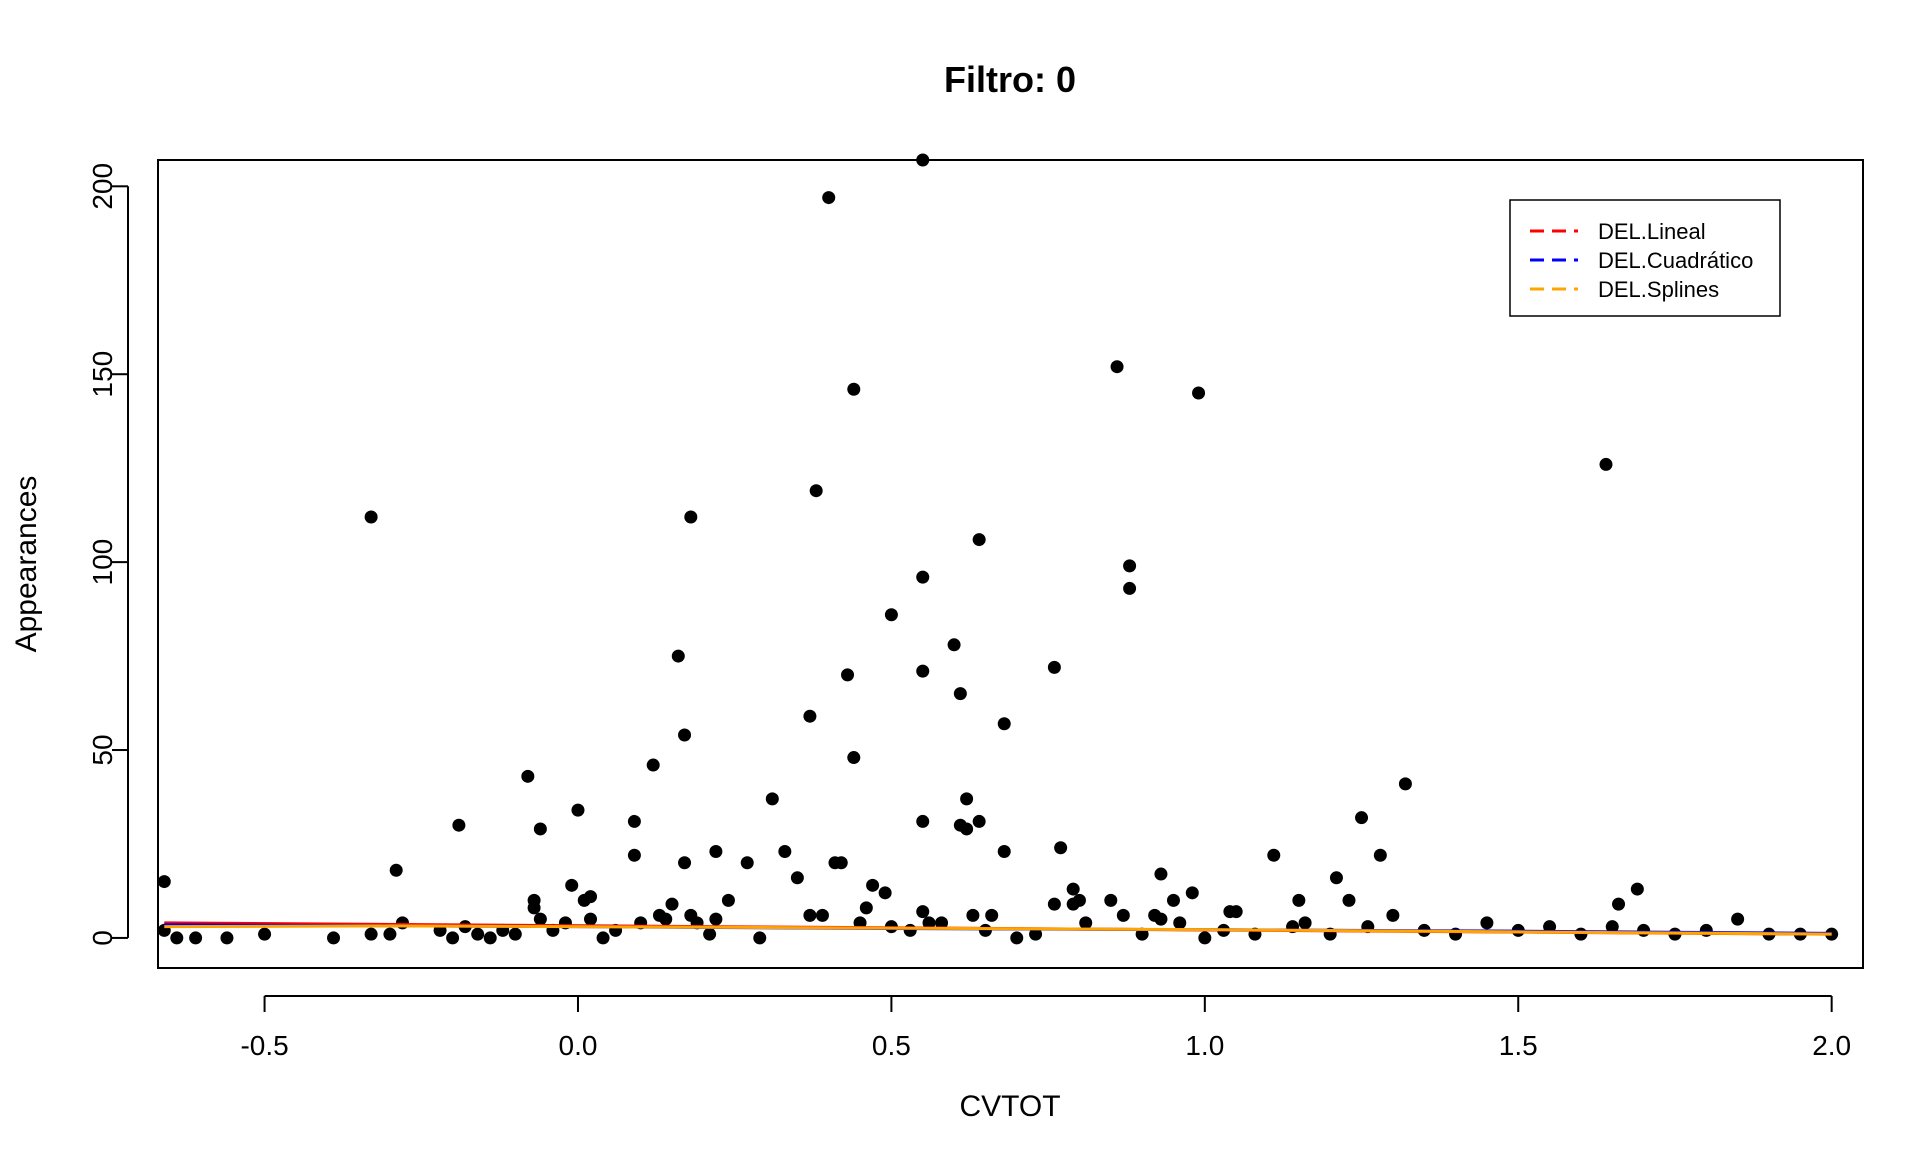 The width and height of the screenshot is (1920, 1152). Describe the element at coordinates (578, 1045) in the screenshot. I see `x-tick-label: 0.0` at that location.